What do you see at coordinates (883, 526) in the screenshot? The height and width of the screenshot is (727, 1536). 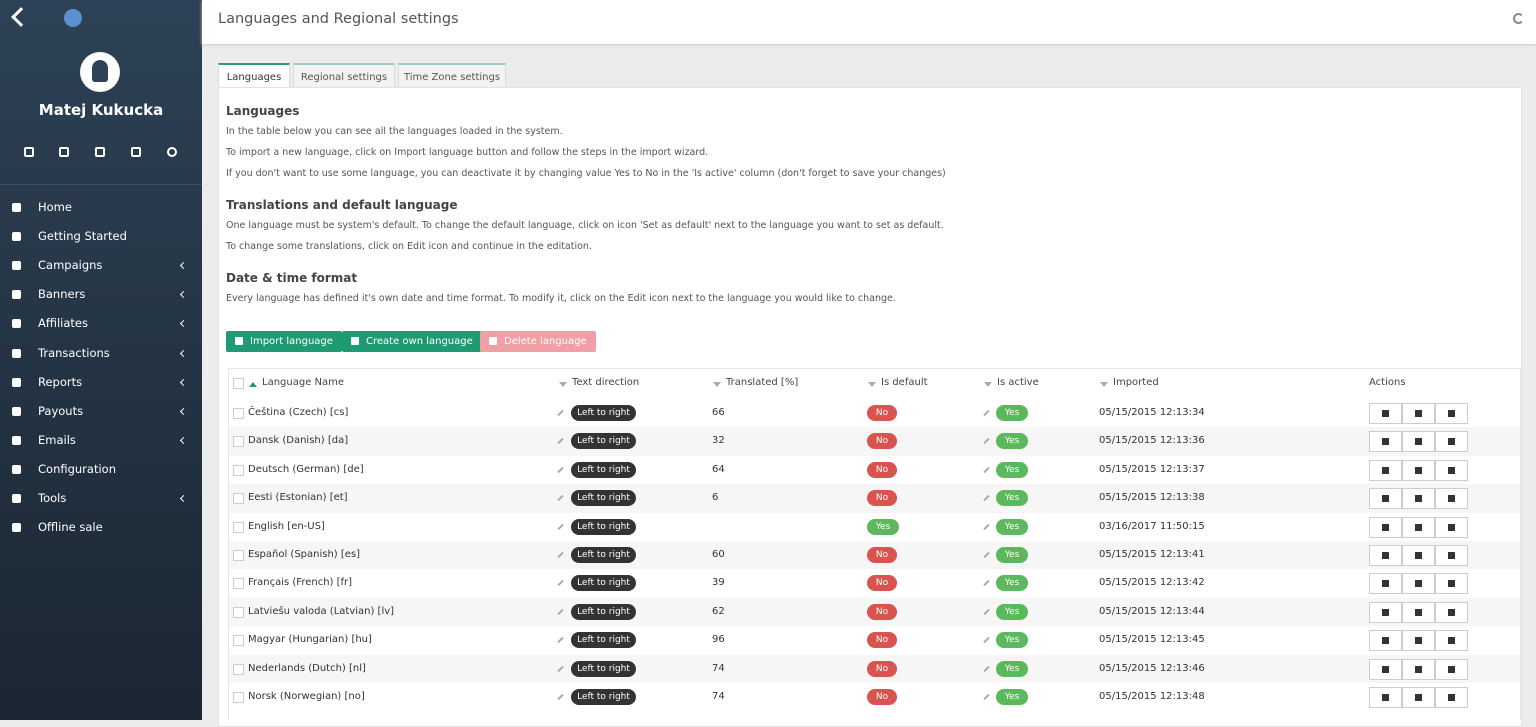 I see `default-badge: Yes` at bounding box center [883, 526].